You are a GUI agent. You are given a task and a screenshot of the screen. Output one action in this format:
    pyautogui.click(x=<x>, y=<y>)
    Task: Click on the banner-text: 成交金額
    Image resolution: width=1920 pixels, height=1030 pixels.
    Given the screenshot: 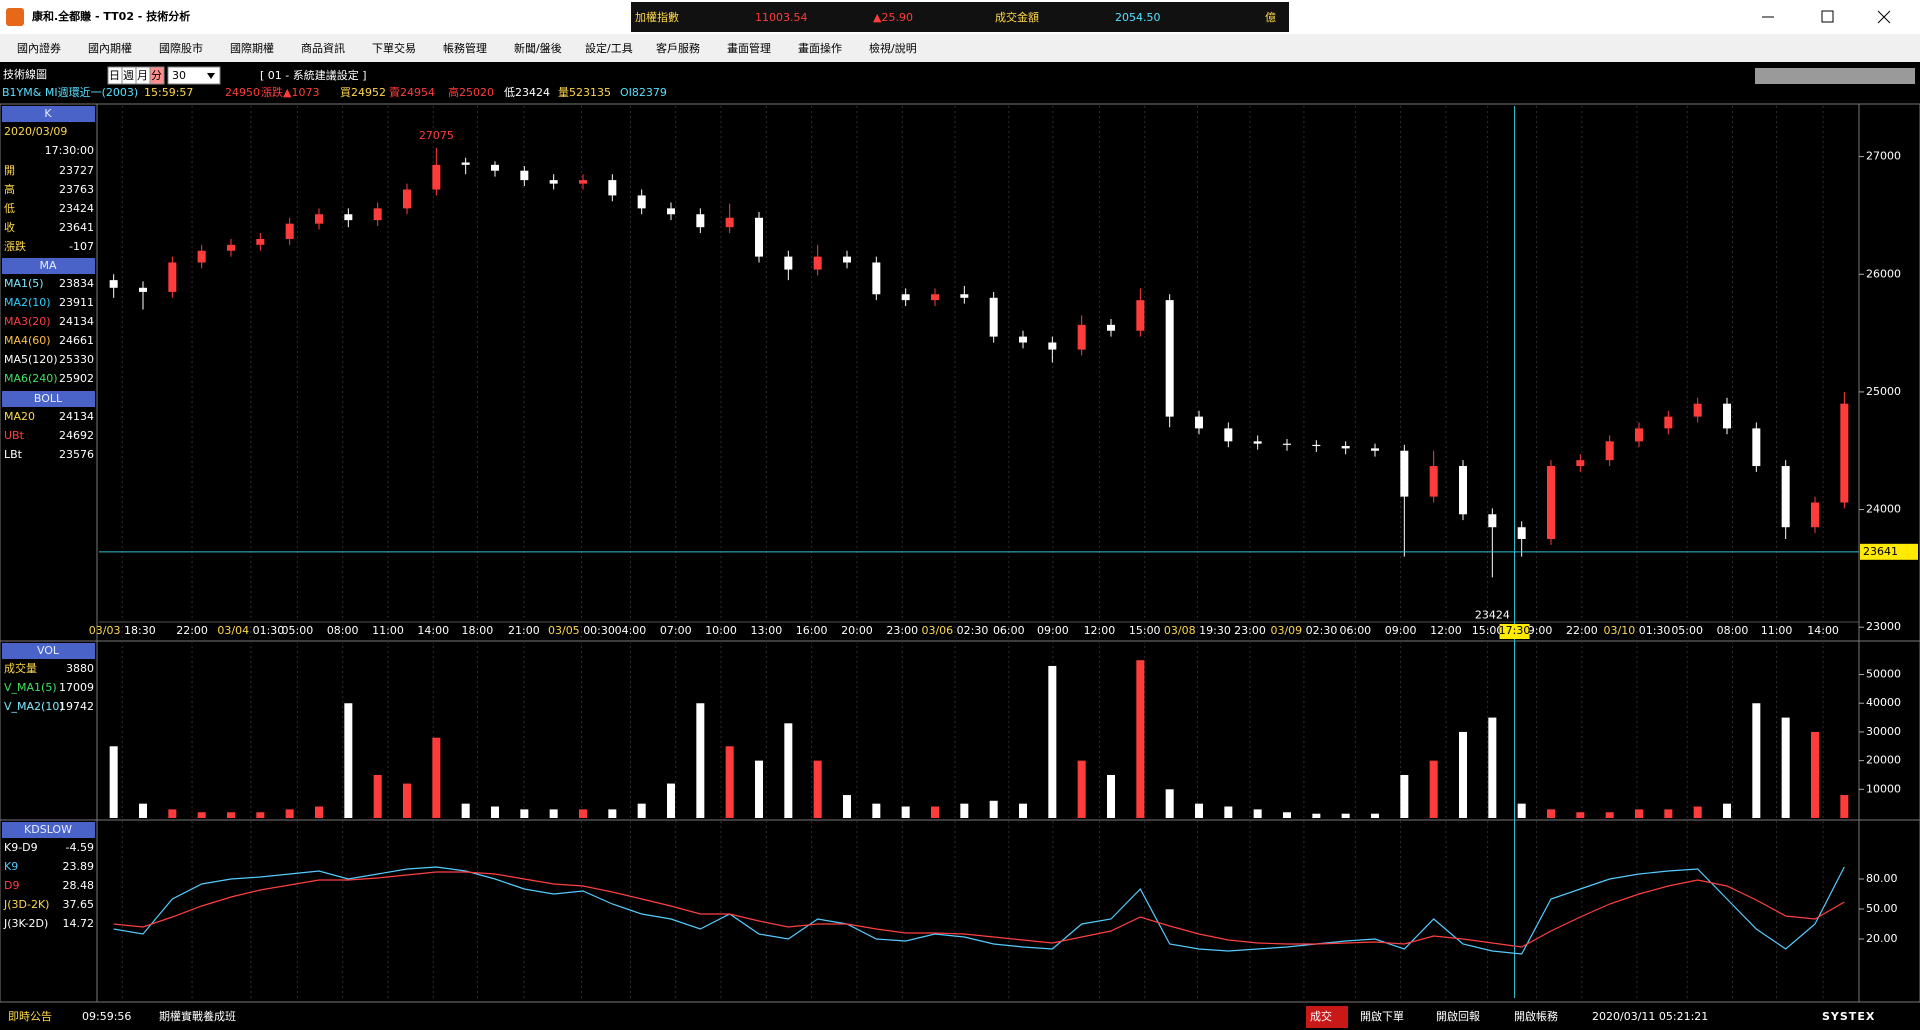 What is the action you would take?
    pyautogui.click(x=1017, y=17)
    